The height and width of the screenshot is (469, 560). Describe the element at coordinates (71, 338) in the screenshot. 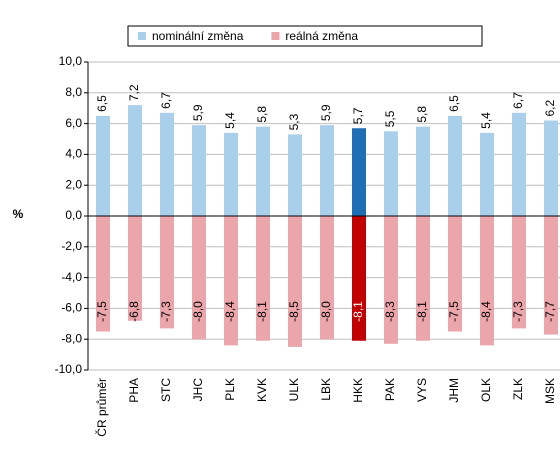

I see `y-tick-label: -8,0` at that location.